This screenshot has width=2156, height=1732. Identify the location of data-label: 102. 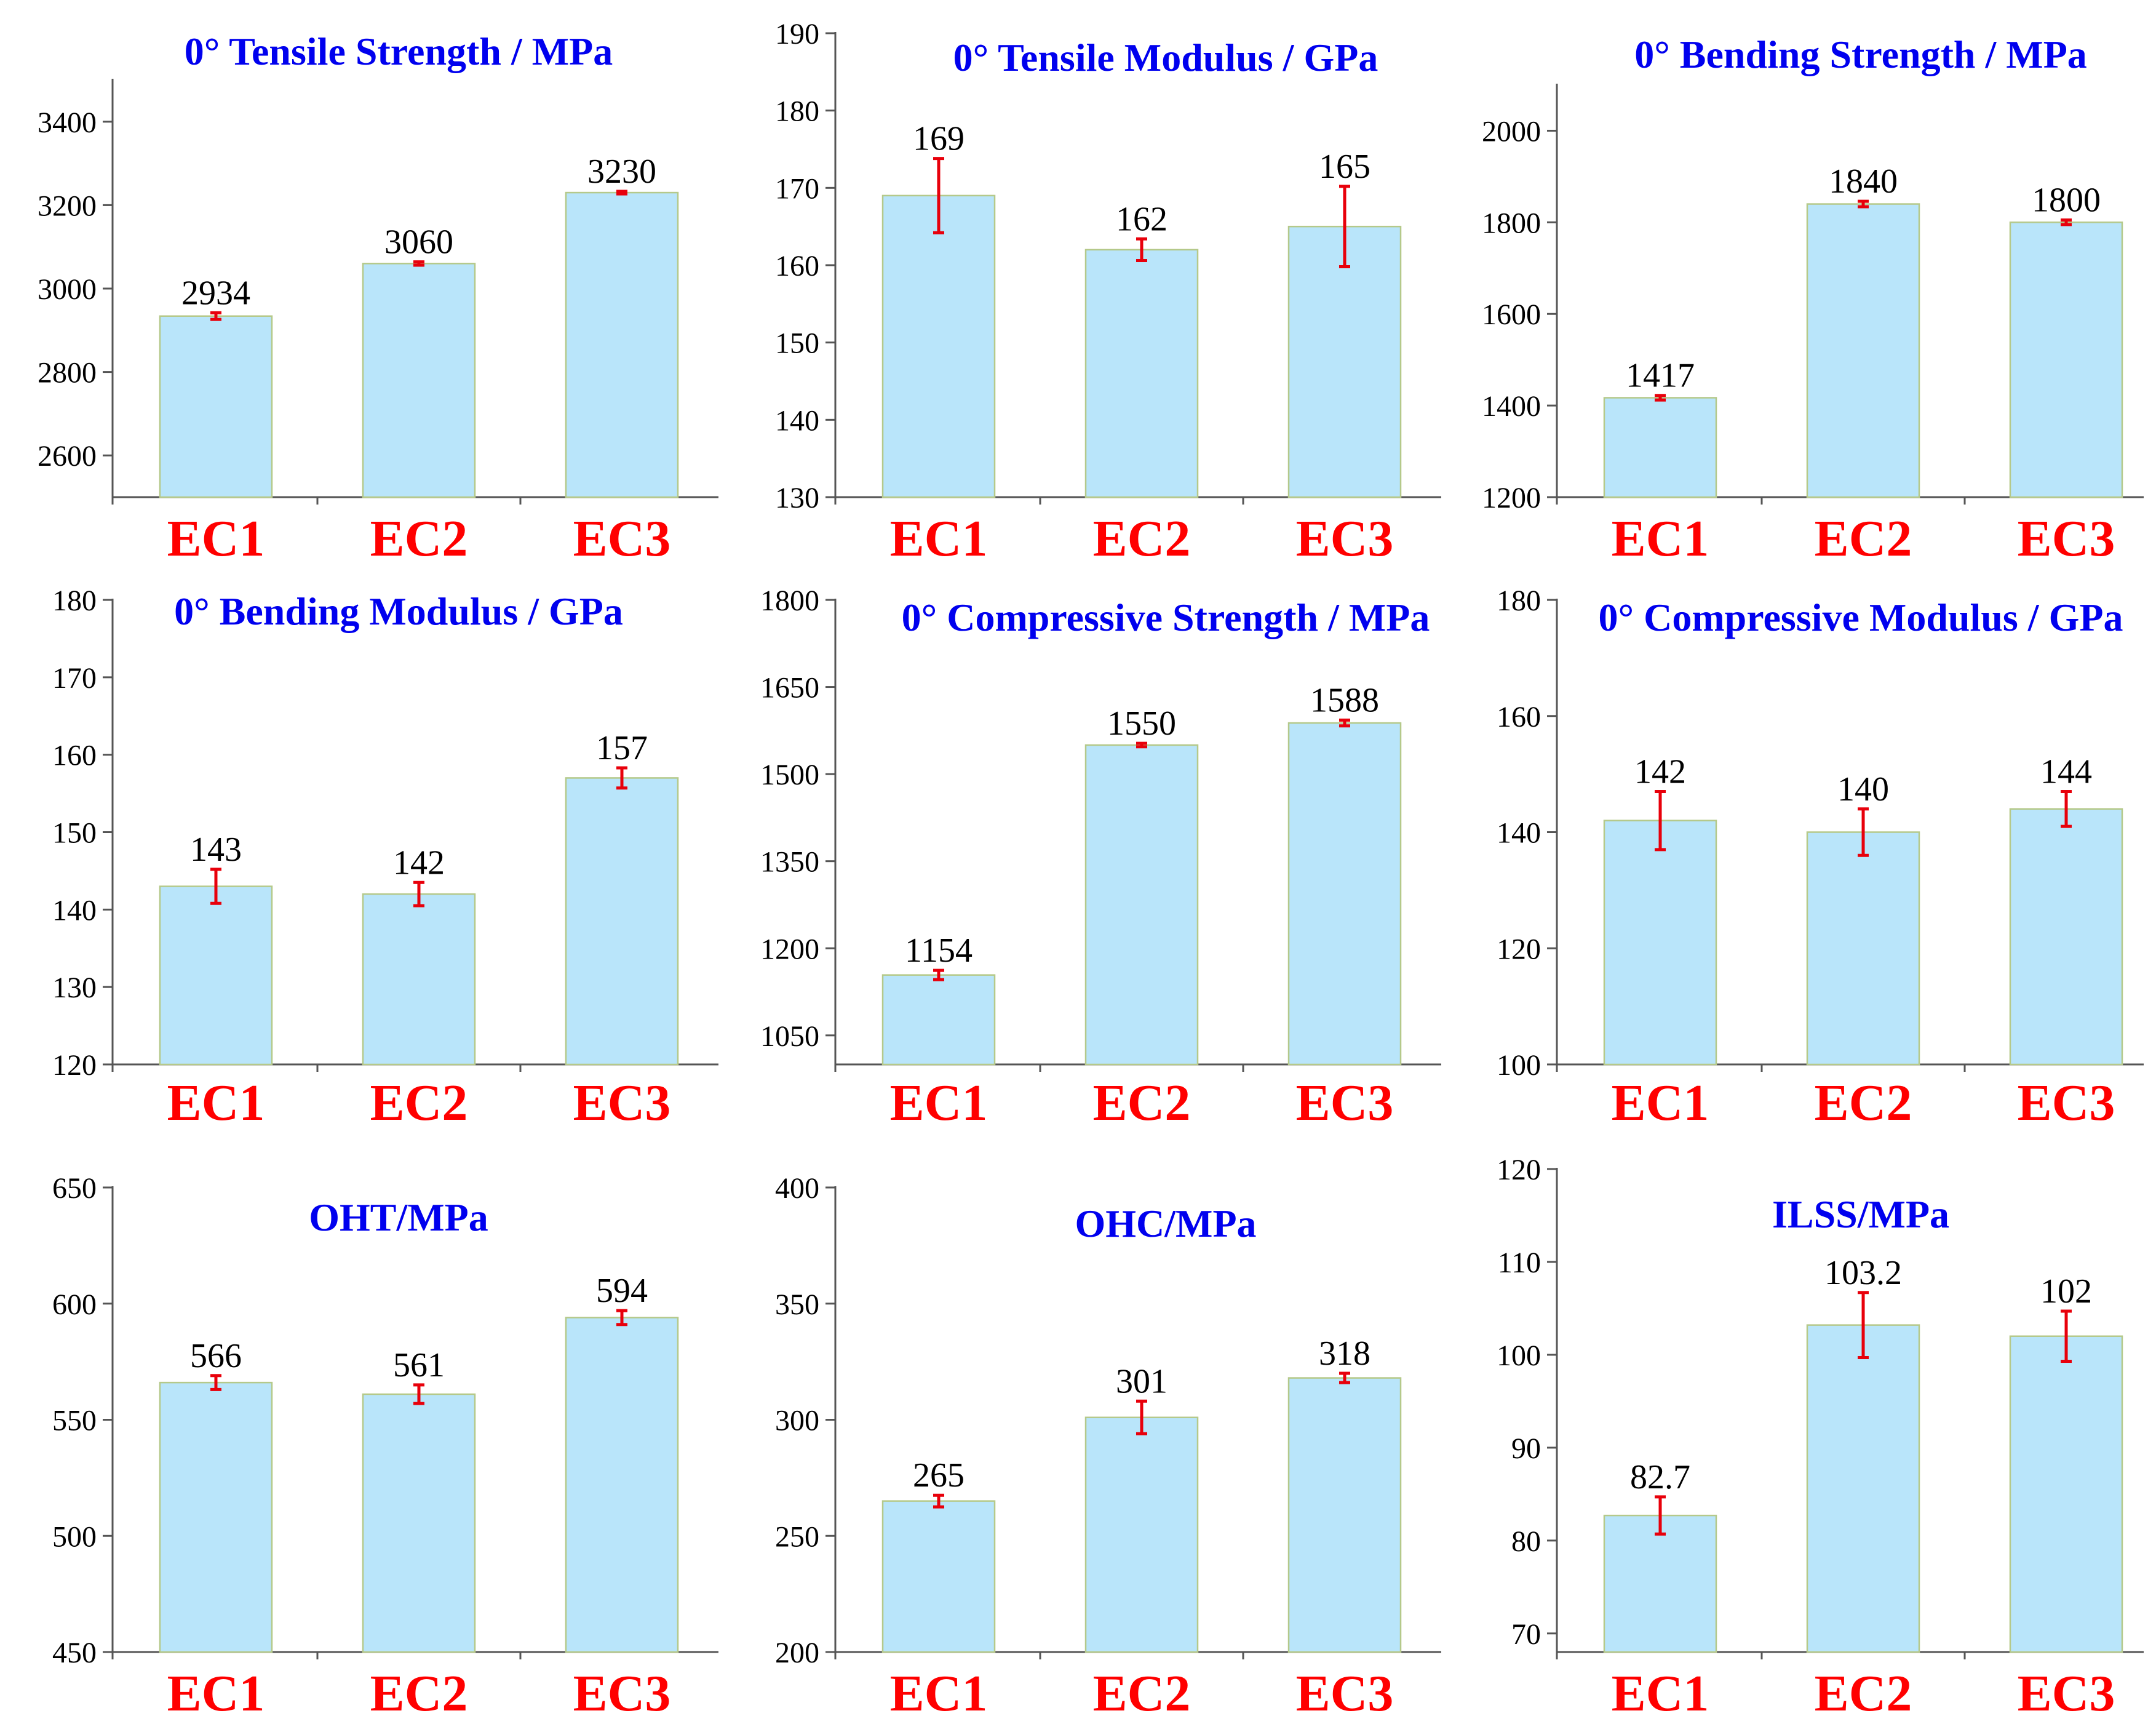
(2066, 1291).